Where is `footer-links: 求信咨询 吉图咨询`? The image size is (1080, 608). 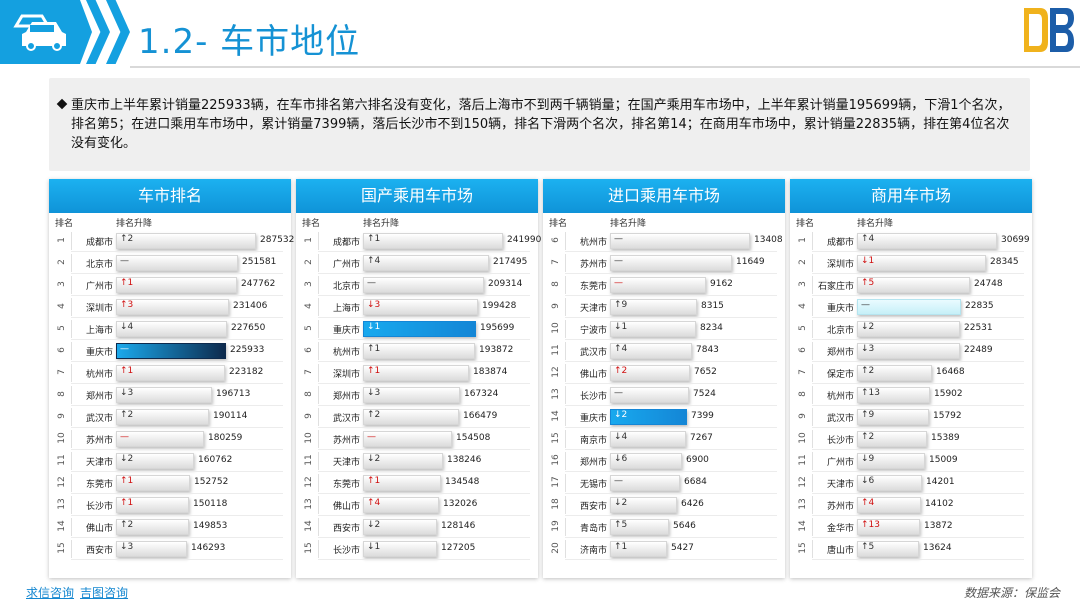 footer-links: 求信咨询 吉图咨询 is located at coordinates (80, 592).